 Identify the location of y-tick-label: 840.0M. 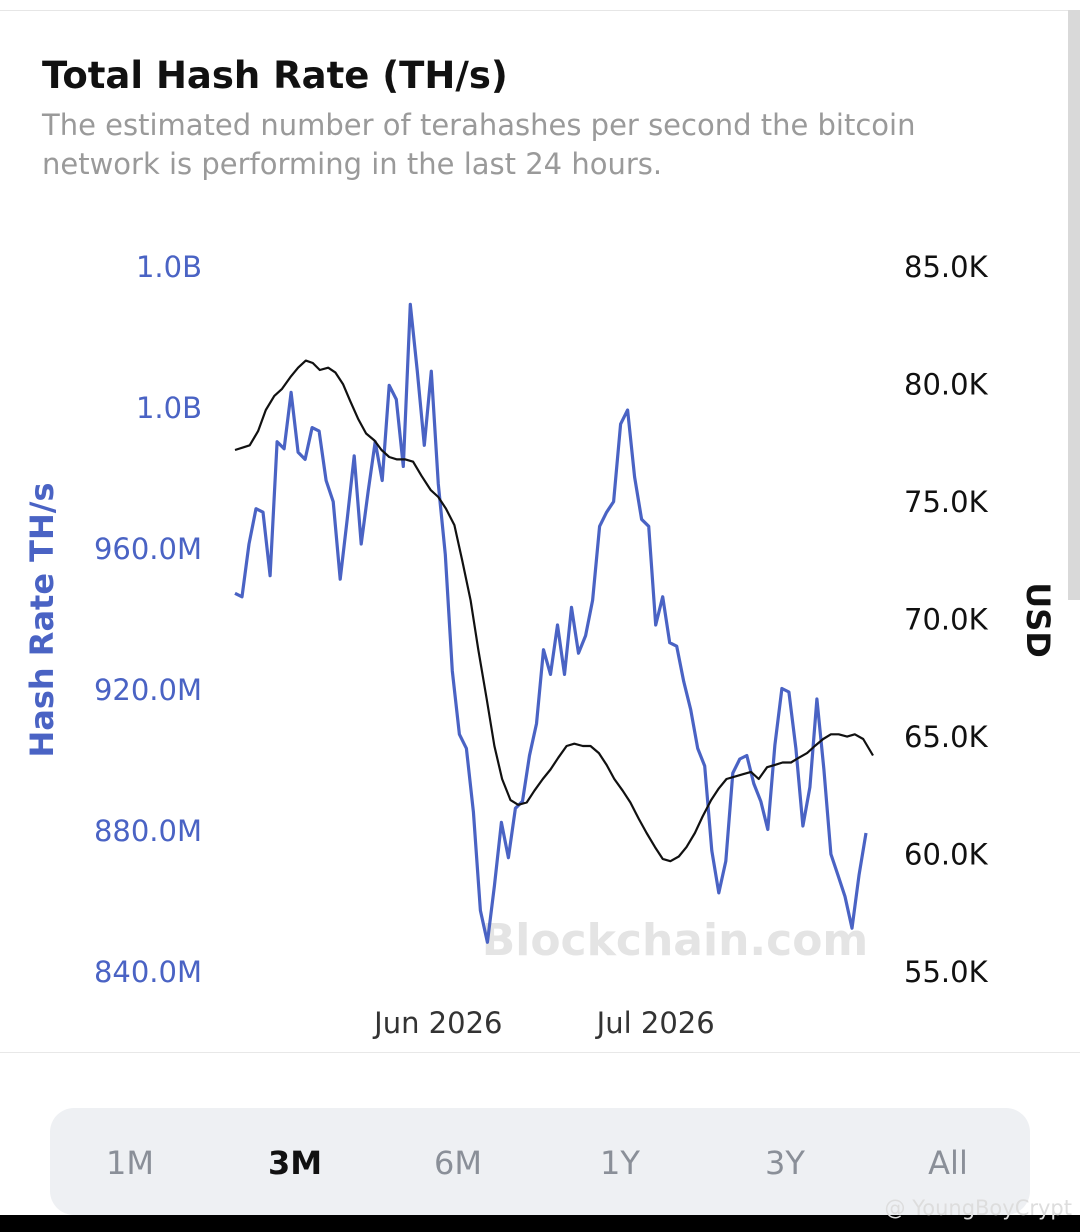
(148, 972).